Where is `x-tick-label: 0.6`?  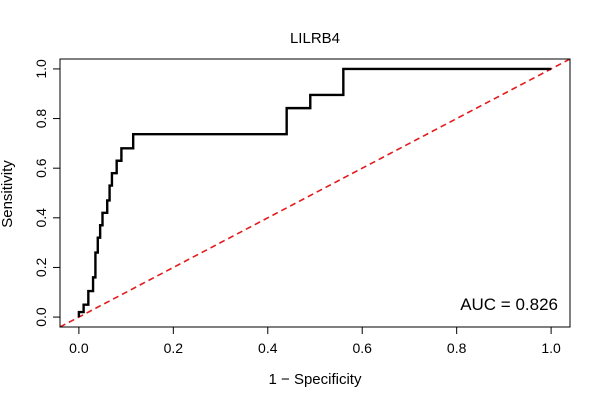 x-tick-label: 0.6 is located at coordinates (362, 348).